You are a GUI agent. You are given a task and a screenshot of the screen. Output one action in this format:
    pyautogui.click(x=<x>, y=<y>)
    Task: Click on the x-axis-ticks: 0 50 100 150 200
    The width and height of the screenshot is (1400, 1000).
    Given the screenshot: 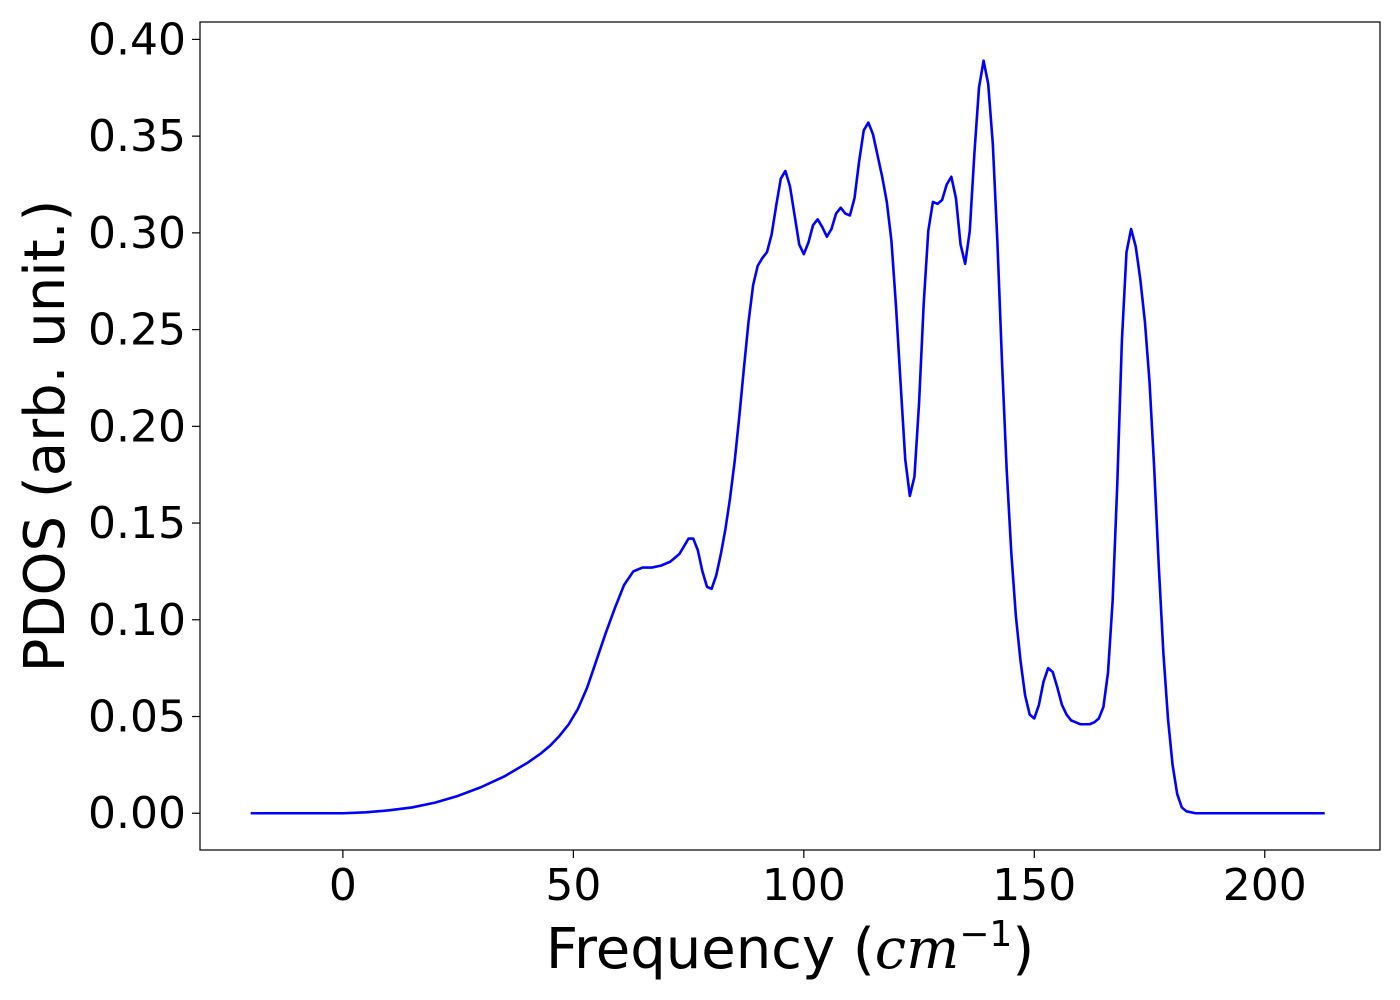 What is the action you would take?
    pyautogui.click(x=818, y=880)
    